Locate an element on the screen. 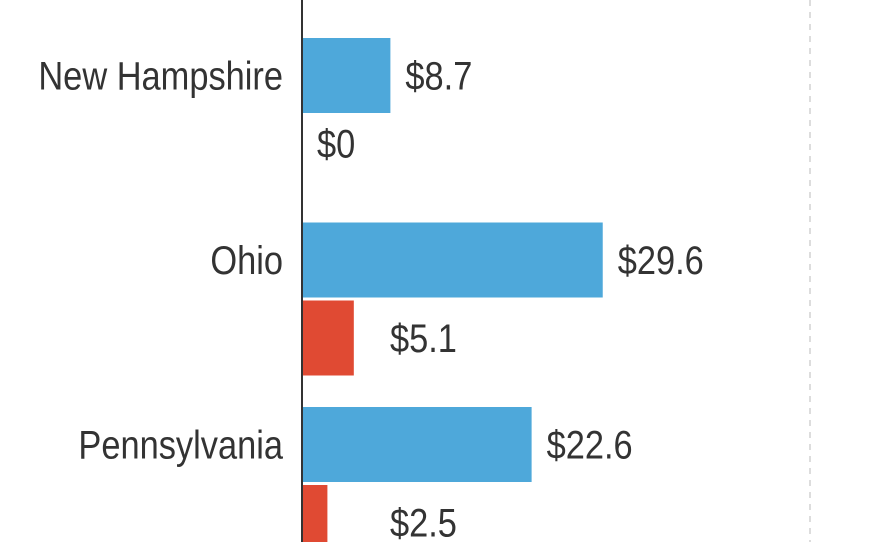 The height and width of the screenshot is (542, 880). category-label: New Hampshire is located at coordinates (160, 75).